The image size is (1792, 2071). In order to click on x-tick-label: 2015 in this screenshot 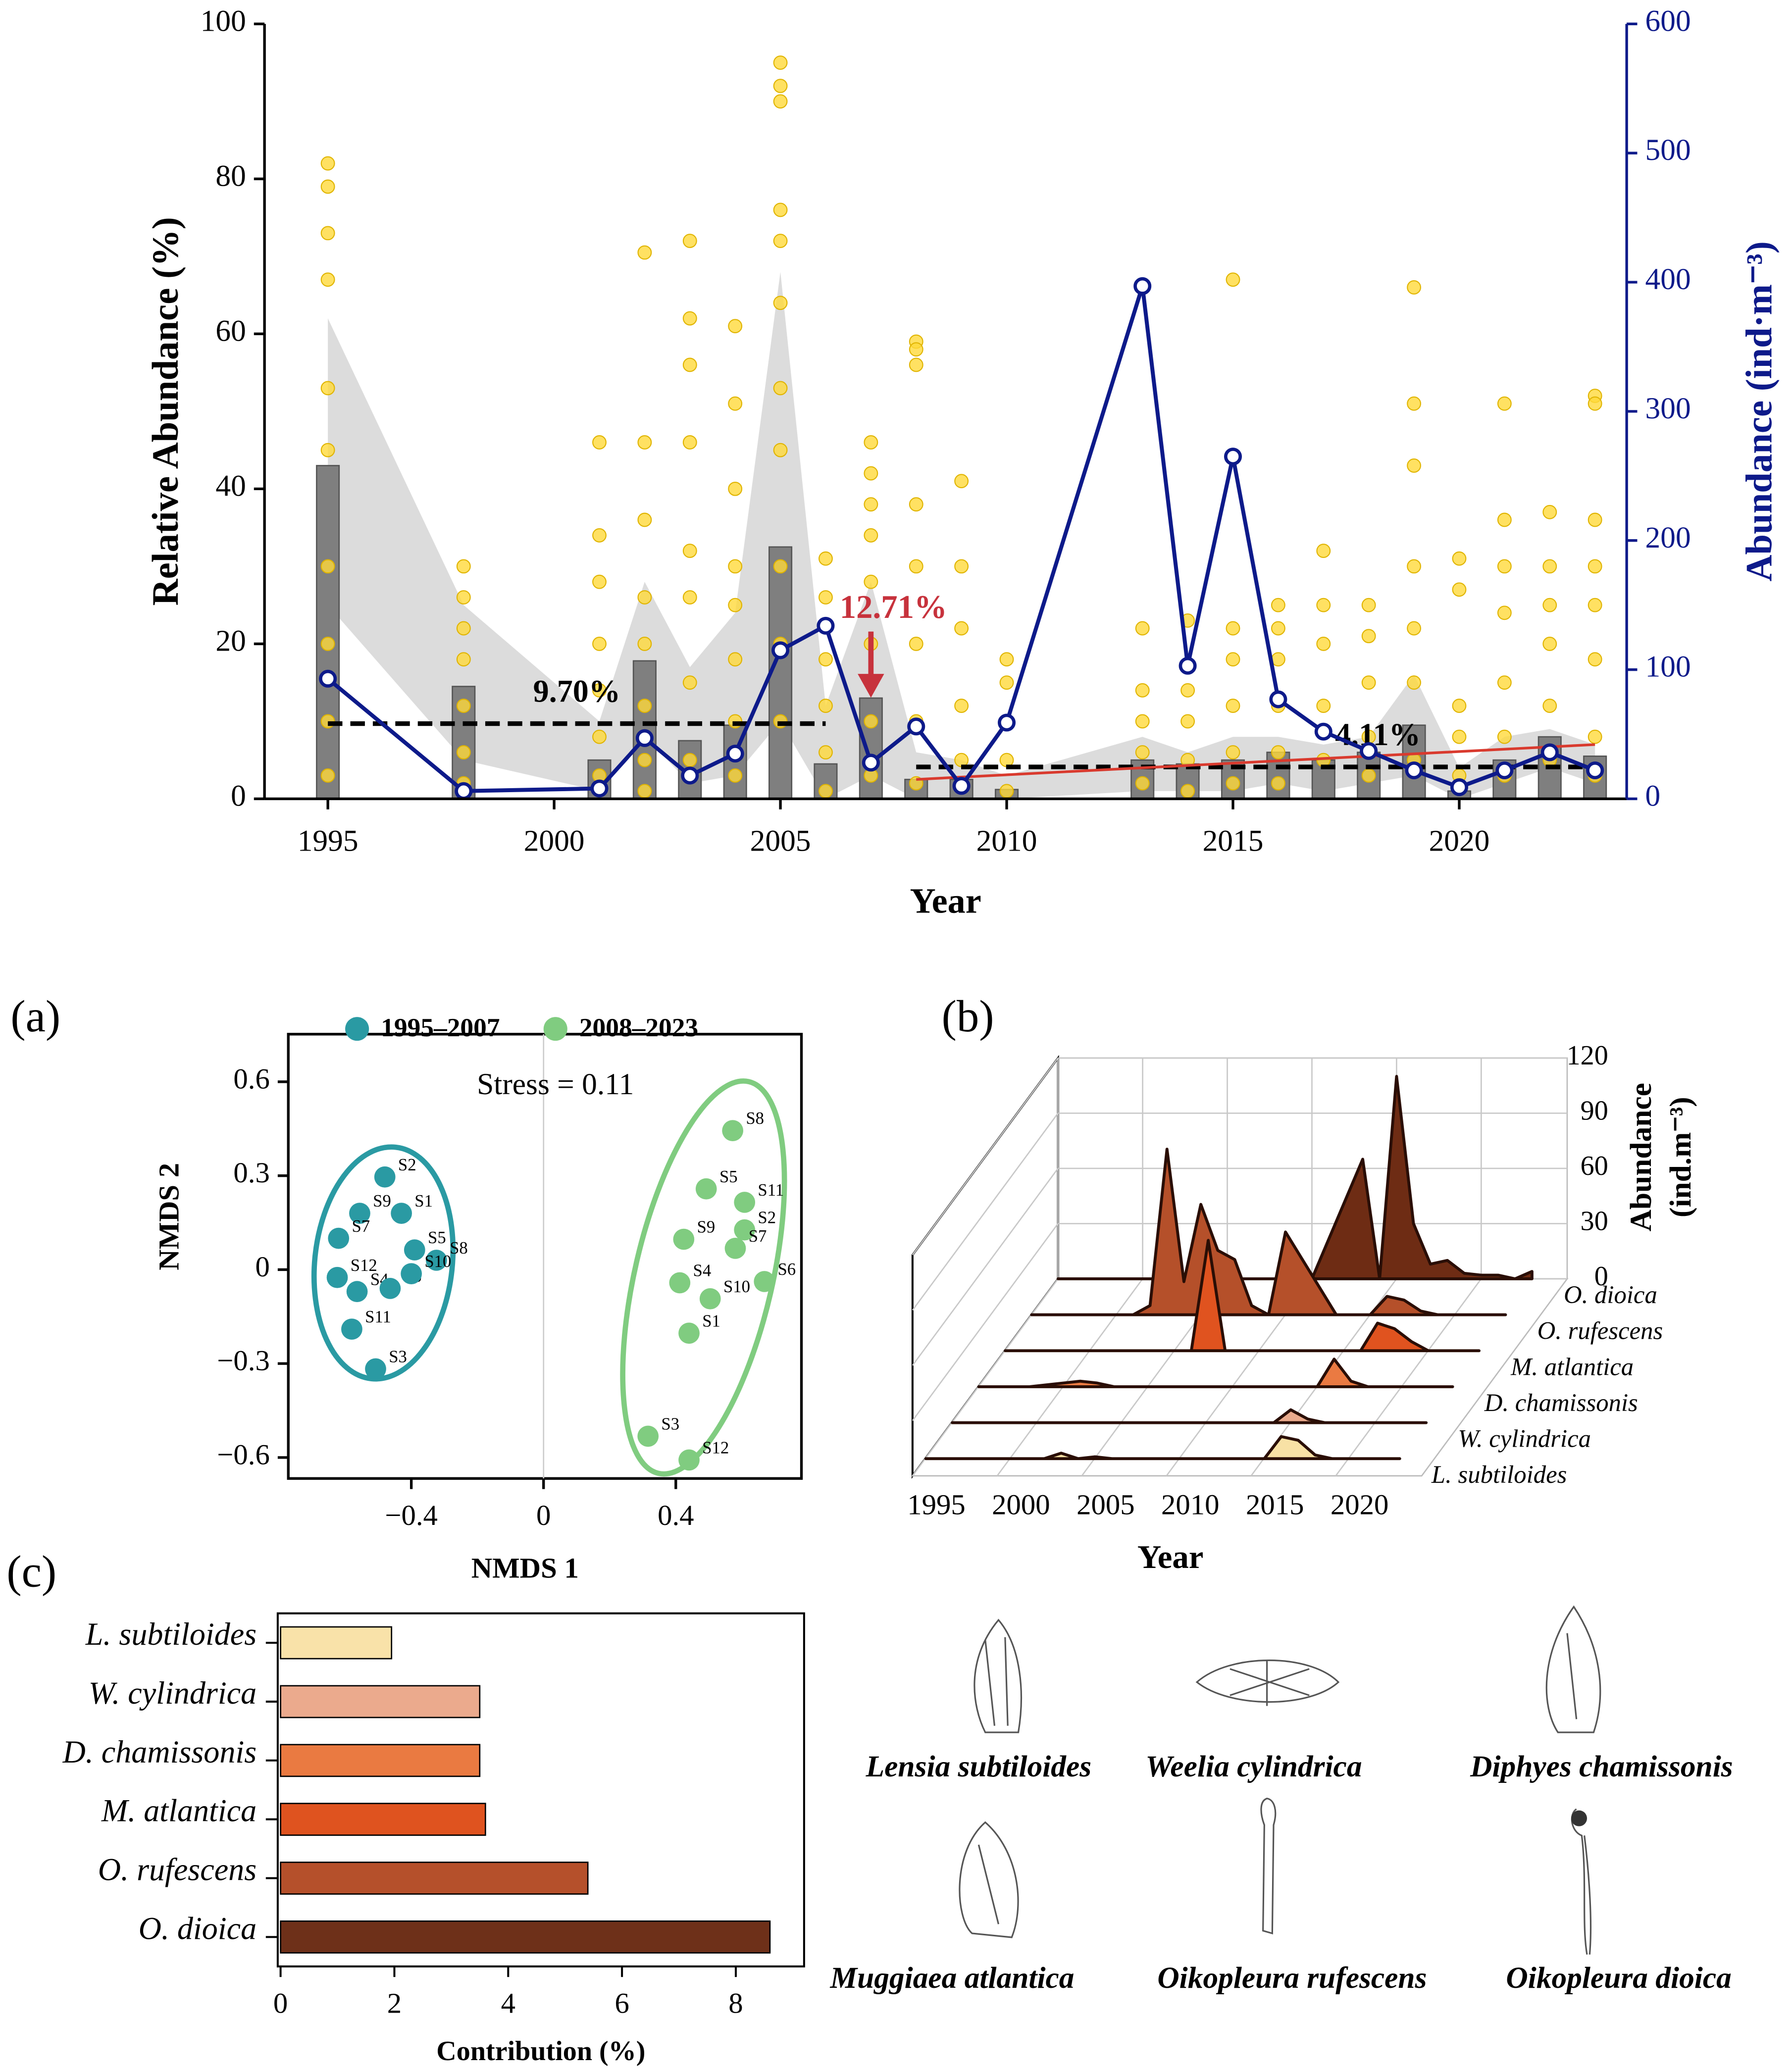, I will do `click(1233, 841)`.